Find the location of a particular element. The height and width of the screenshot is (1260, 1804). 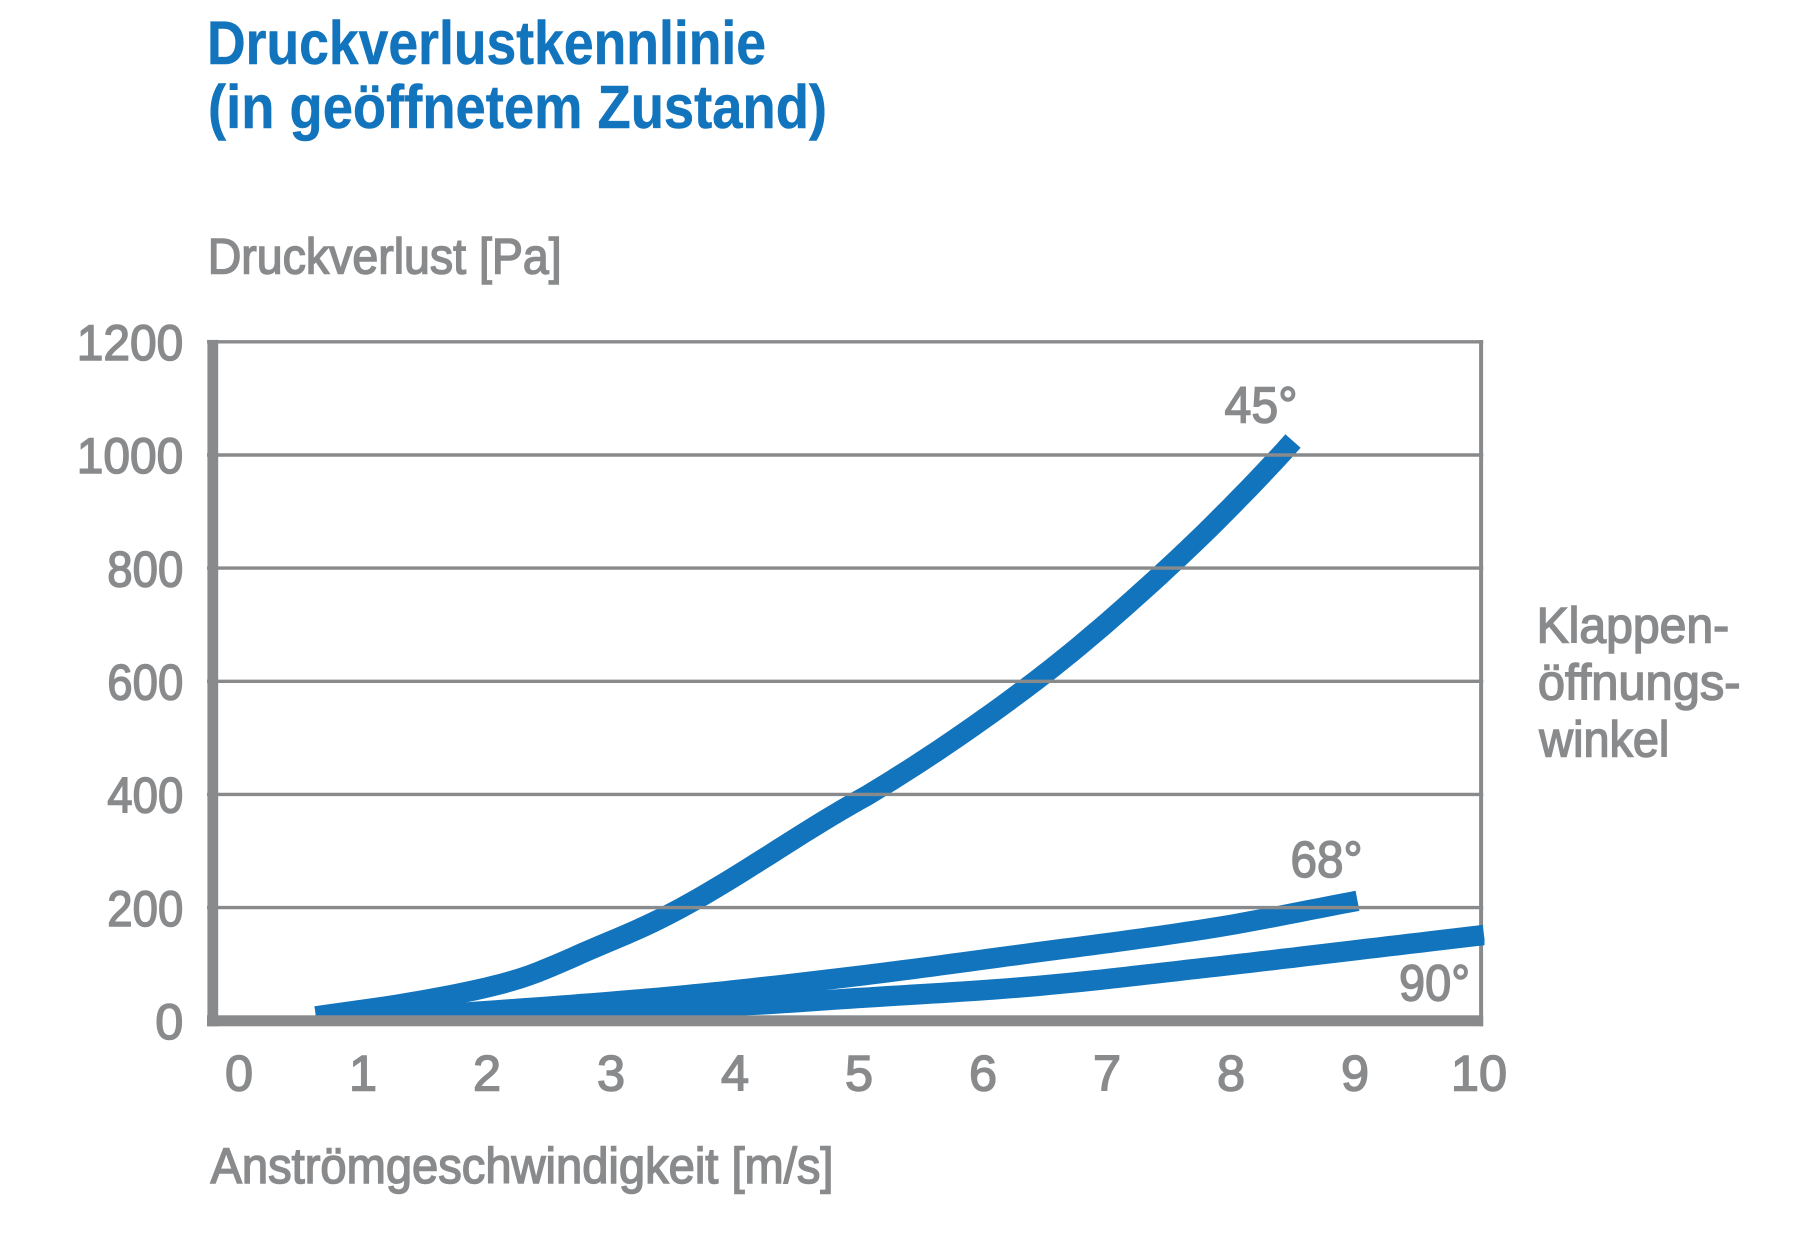

svg-text: (in geöffnetem Zustand) is located at coordinates (517, 107).